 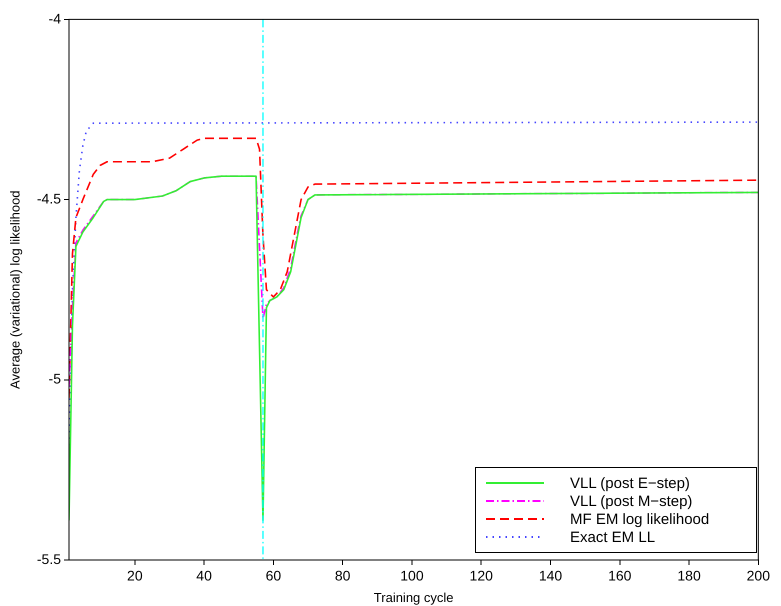 What do you see at coordinates (689, 575) in the screenshot?
I see `x-tick-label: 180` at bounding box center [689, 575].